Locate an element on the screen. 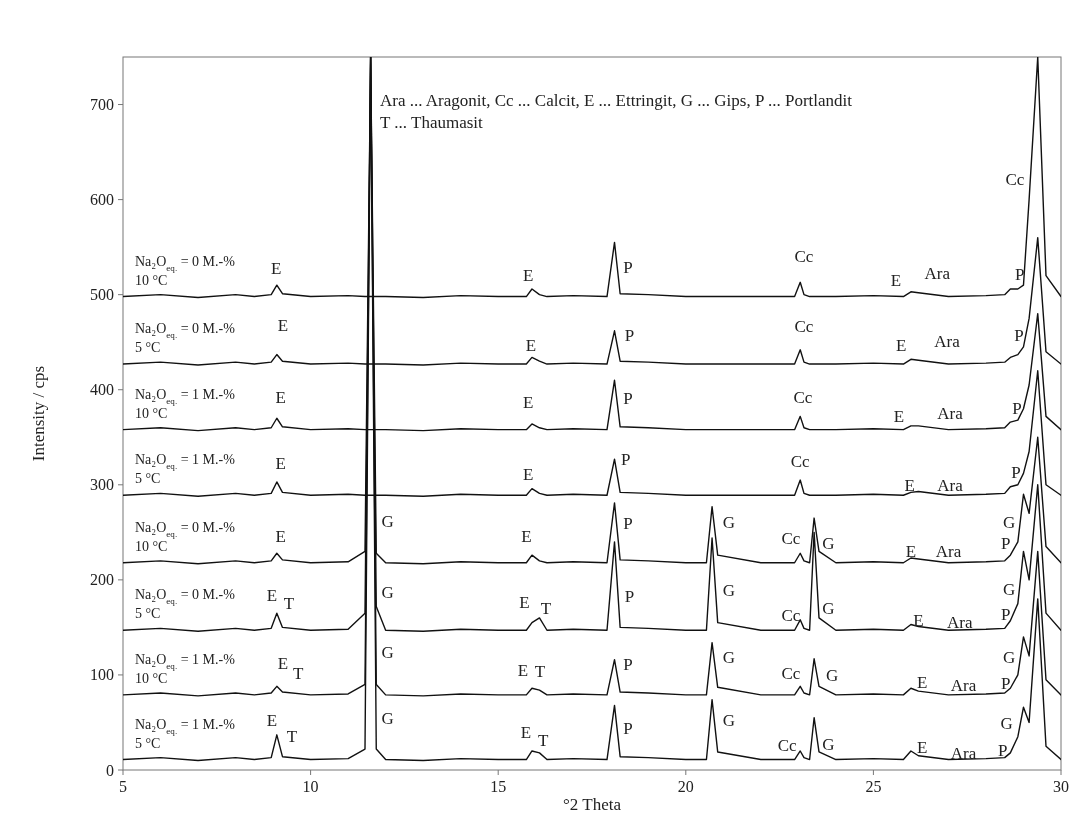 This screenshot has width=1073, height=817. x-tick-label: 5 is located at coordinates (123, 786).